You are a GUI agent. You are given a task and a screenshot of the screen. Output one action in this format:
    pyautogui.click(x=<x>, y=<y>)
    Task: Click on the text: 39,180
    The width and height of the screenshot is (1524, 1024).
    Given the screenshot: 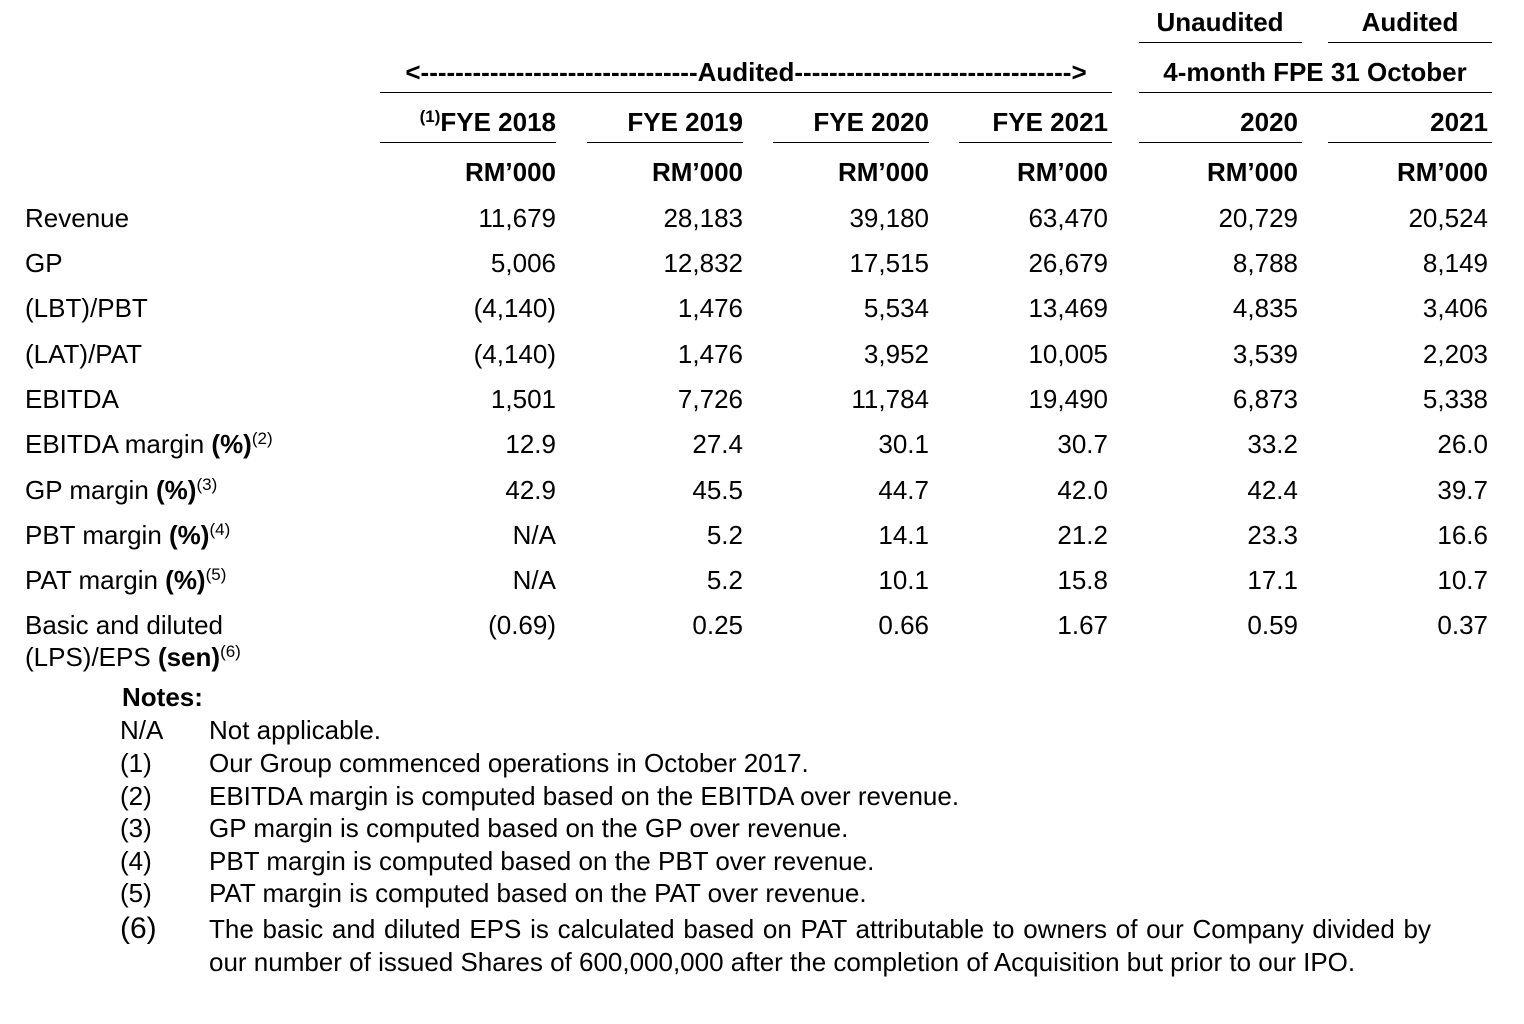 What is the action you would take?
    pyautogui.click(x=889, y=218)
    